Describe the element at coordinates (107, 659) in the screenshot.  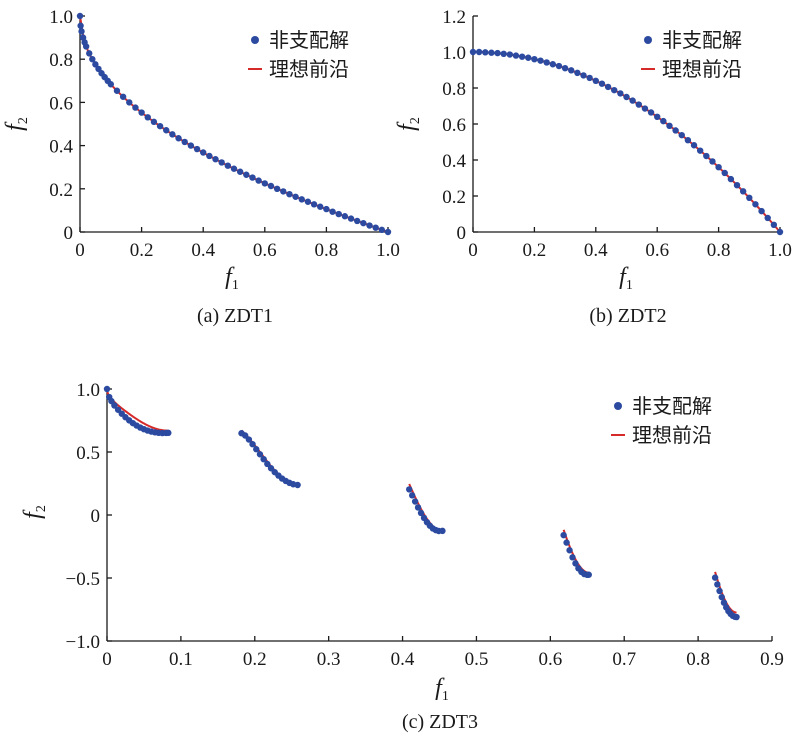
I see `x-tick-label: 0` at that location.